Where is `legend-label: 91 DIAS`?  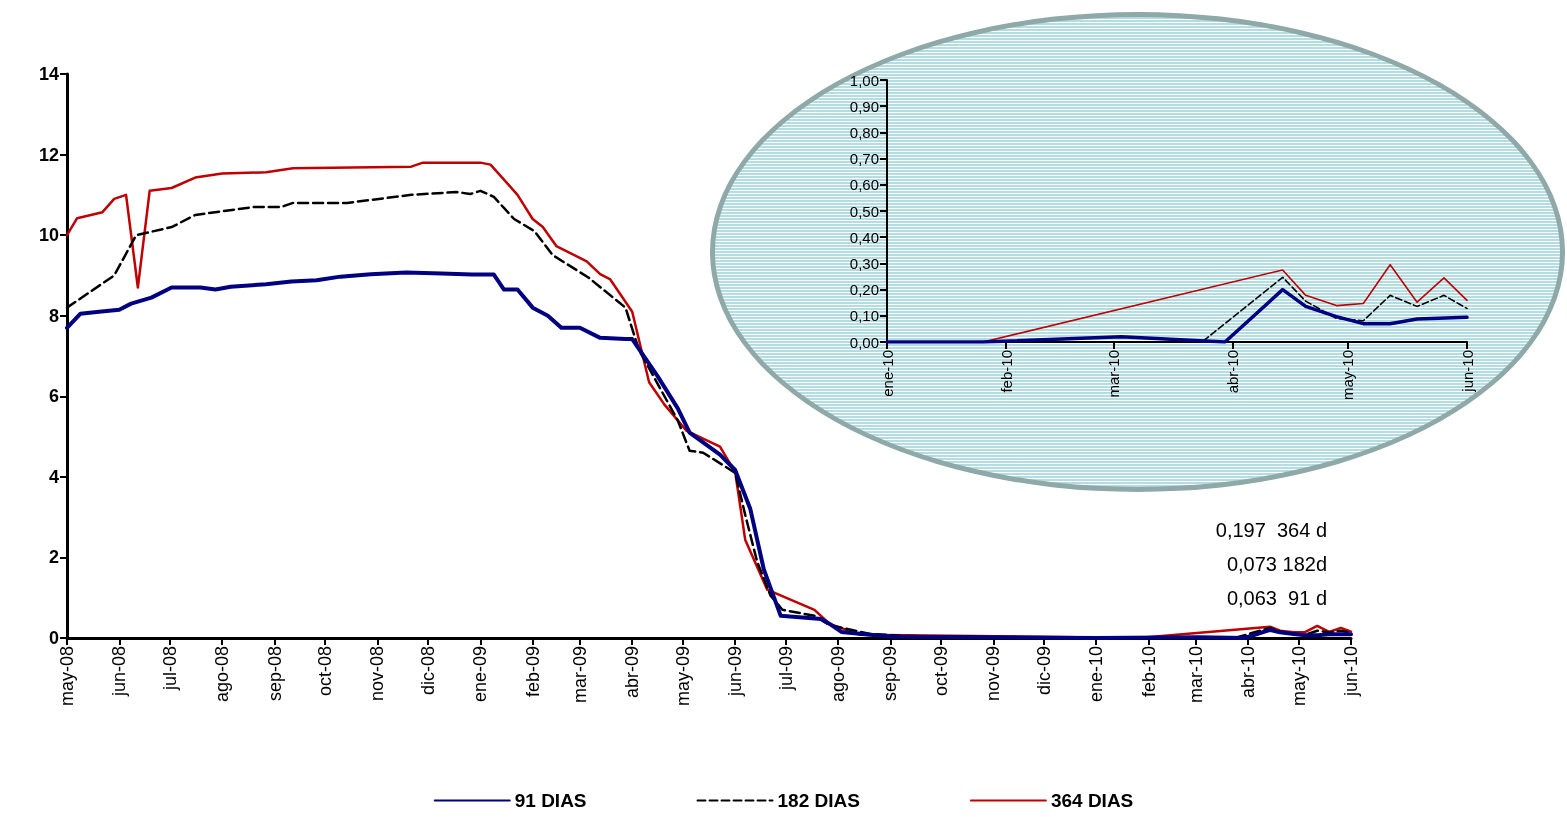
legend-label: 91 DIAS is located at coordinates (550, 800).